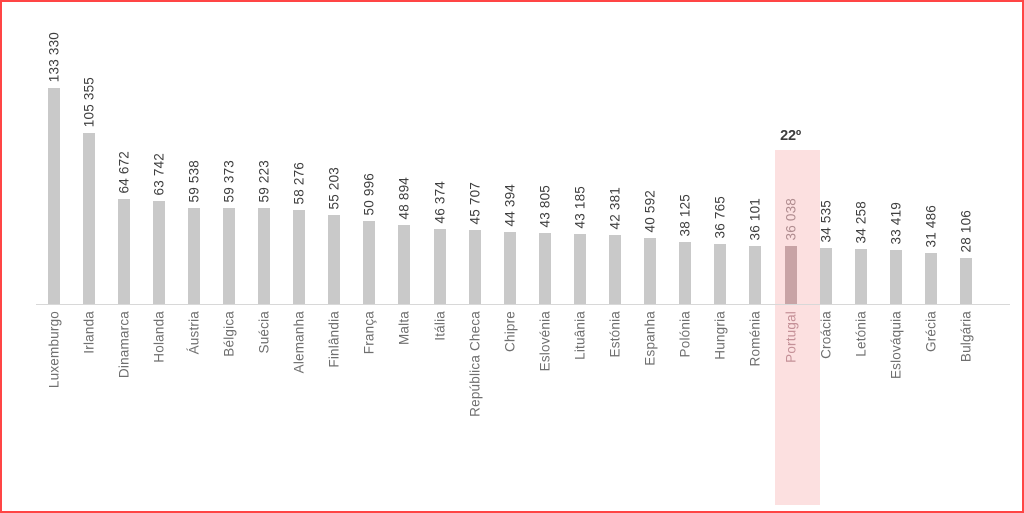 The width and height of the screenshot is (1024, 513). I want to click on bar-column: 59 373 Bélgica, so click(228, 256).